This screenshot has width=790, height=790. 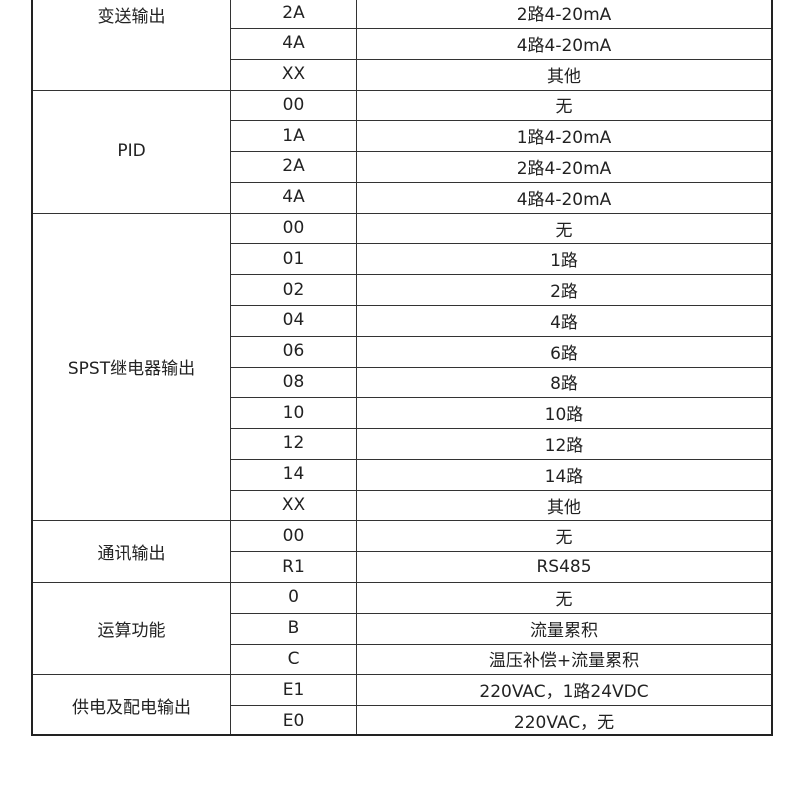 What do you see at coordinates (564, 261) in the screenshot?
I see `description-cell: 1路` at bounding box center [564, 261].